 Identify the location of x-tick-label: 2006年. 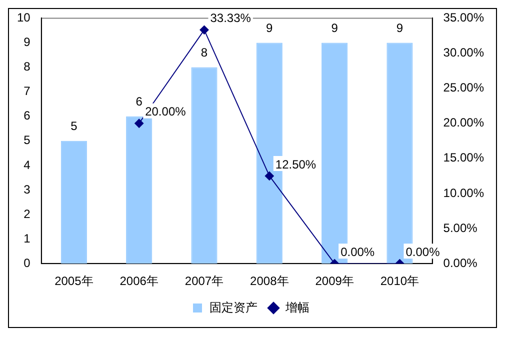
(139, 281).